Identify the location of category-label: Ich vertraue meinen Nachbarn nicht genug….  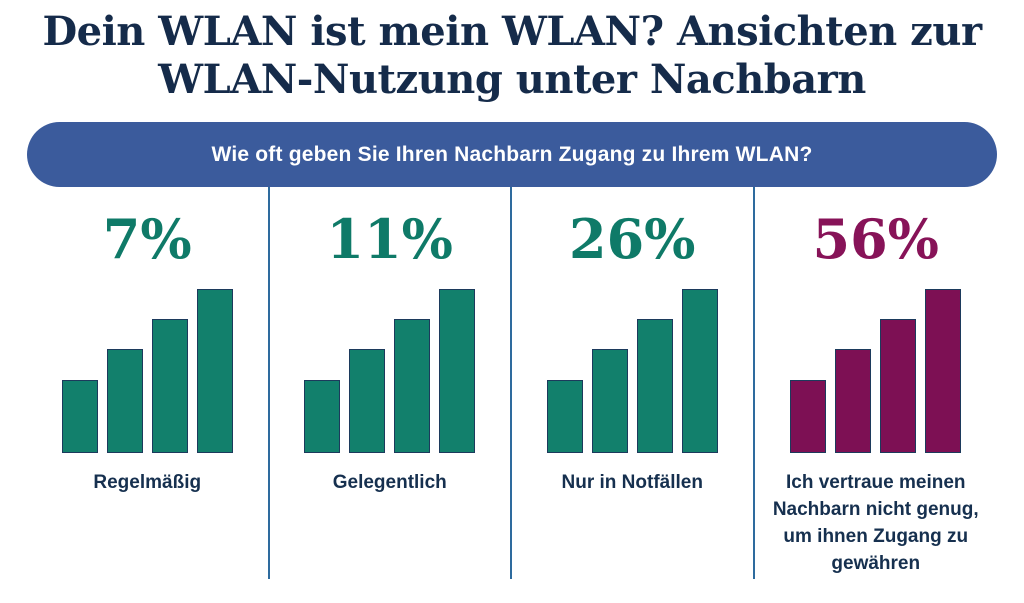
(875, 523).